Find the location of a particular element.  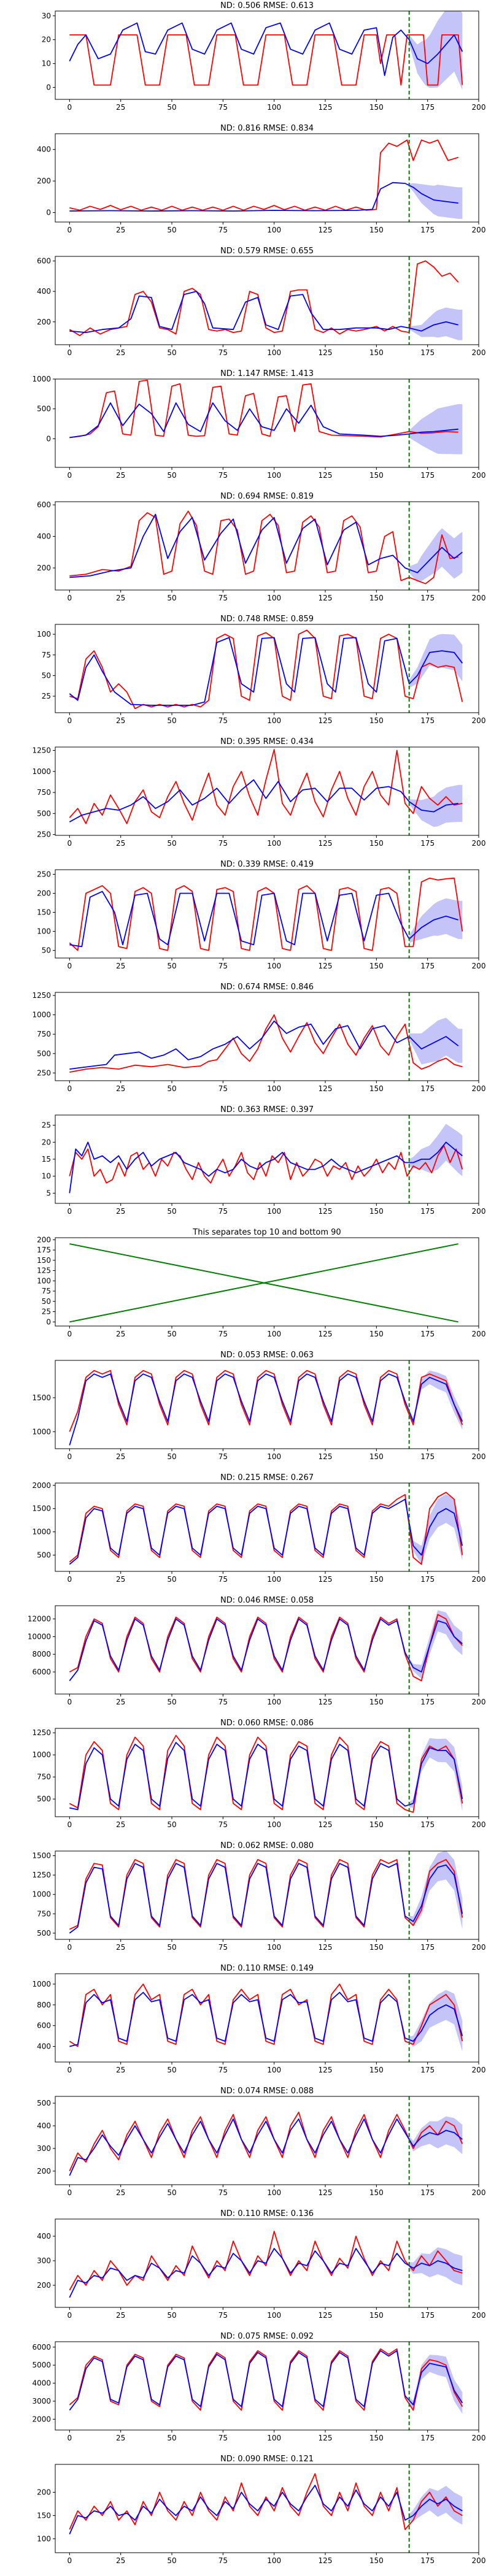

y-tick-label: 750 is located at coordinates (44, 1034).